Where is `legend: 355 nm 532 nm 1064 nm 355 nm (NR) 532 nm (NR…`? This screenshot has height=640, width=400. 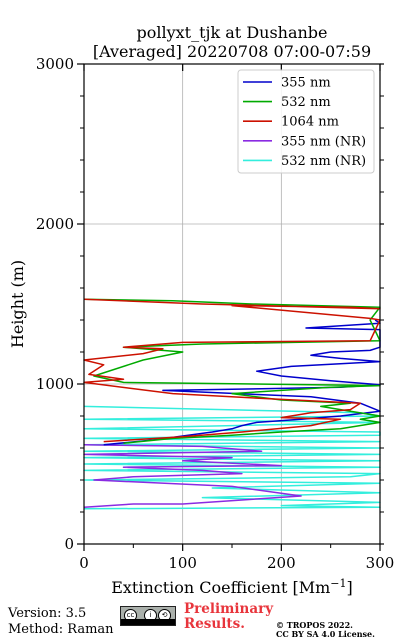
legend: 355 nm 532 nm 1064 nm 355 nm (NR) 532 nm (NR… is located at coordinates (306, 121).